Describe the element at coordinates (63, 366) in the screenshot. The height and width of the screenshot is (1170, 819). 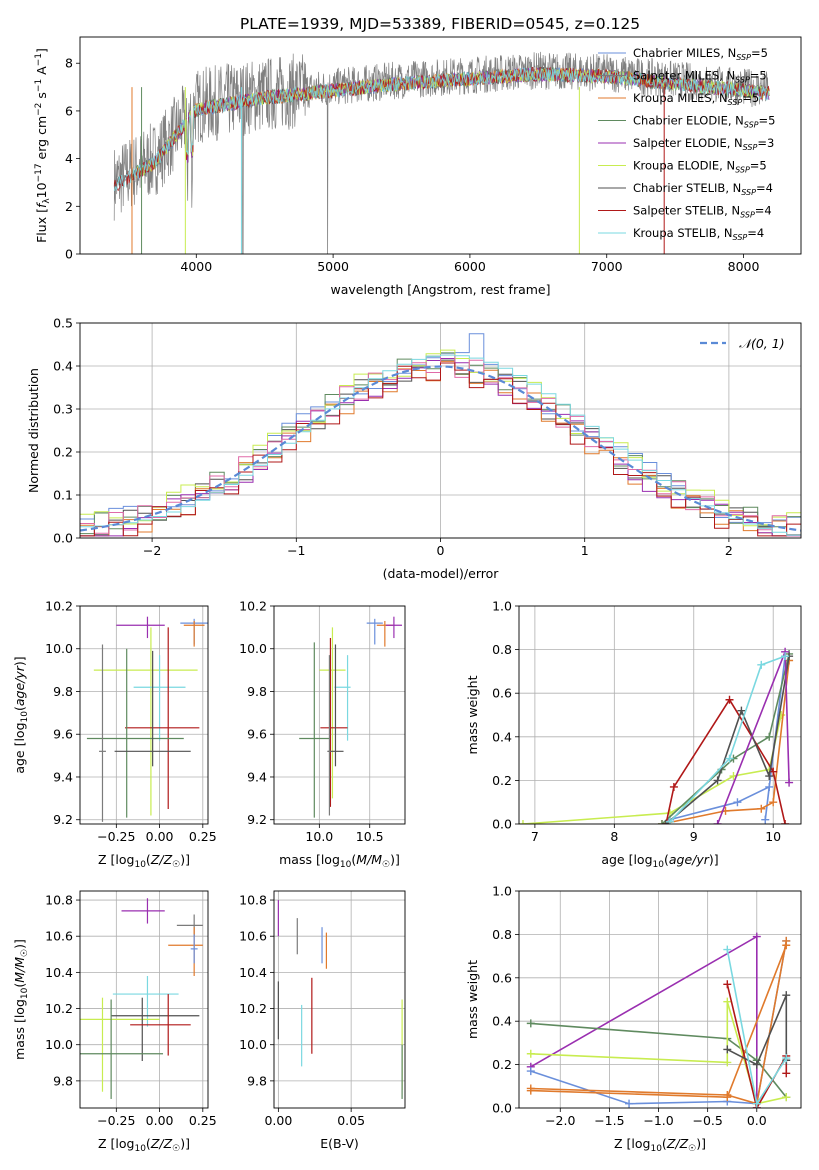
I see `y-tick-label: 0.4` at that location.